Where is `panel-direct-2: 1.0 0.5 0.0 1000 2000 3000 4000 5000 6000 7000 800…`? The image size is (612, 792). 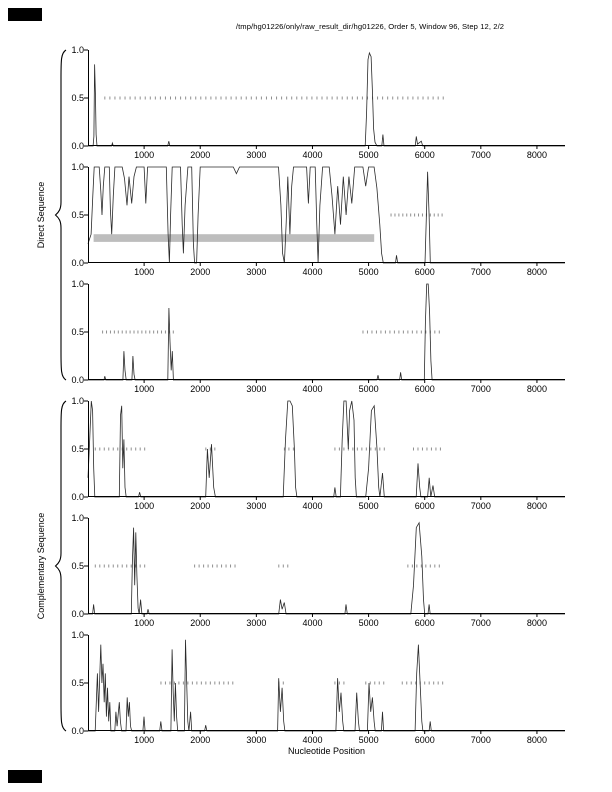
panel-direct-2: 1.0 0.5 0.0 1000 2000 3000 4000 5000 6000 7000 800… is located at coordinates (318, 219).